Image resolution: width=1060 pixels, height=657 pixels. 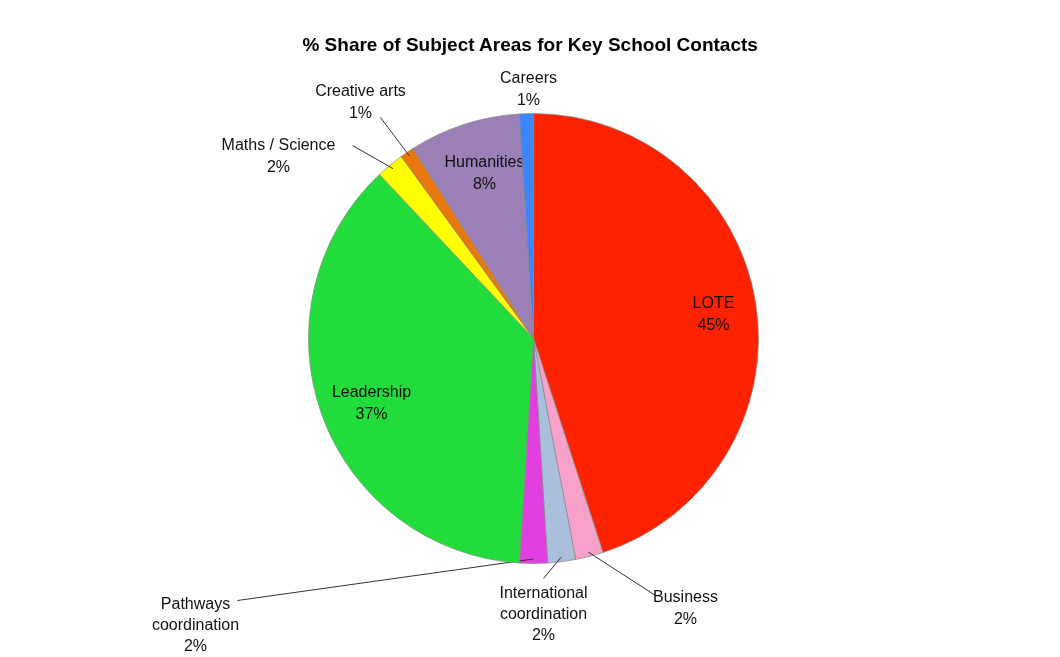 I want to click on slice-label: Leadership, so click(x=371, y=392).